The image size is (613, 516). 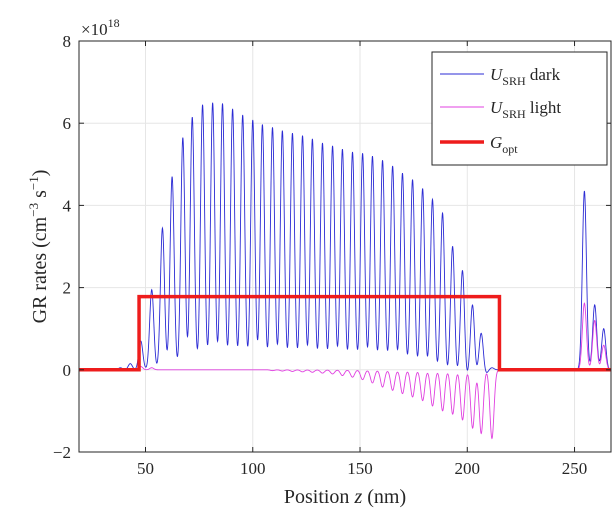 What do you see at coordinates (67, 370) in the screenshot?
I see `y-tick-label-0: 0` at bounding box center [67, 370].